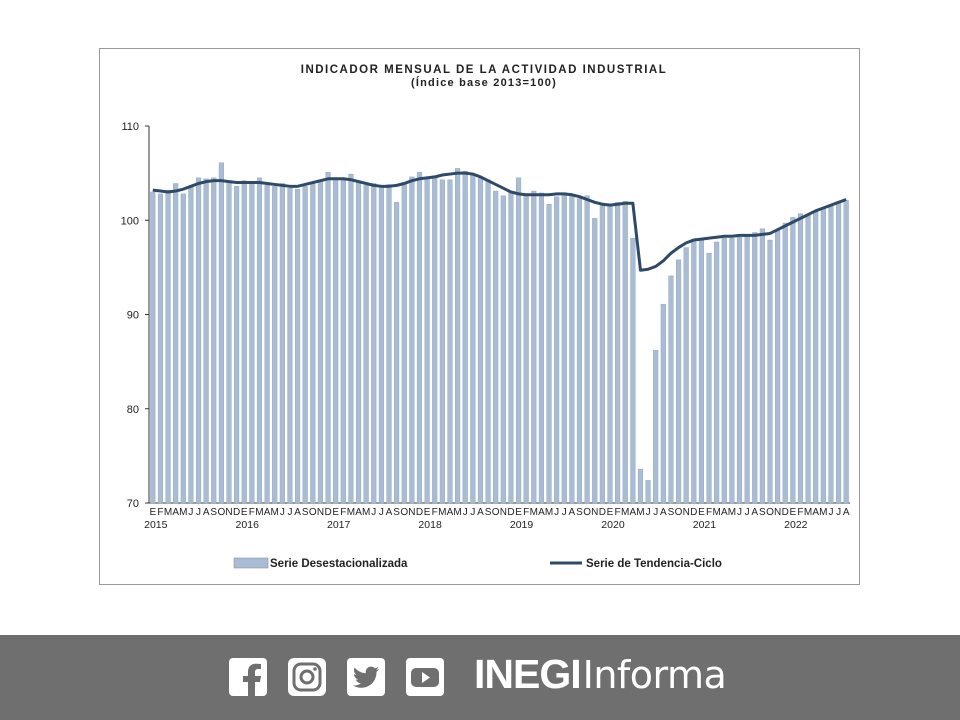 The image size is (960, 720). Describe the element at coordinates (251, 563) in the screenshot. I see `legend-swatch-bars` at that location.